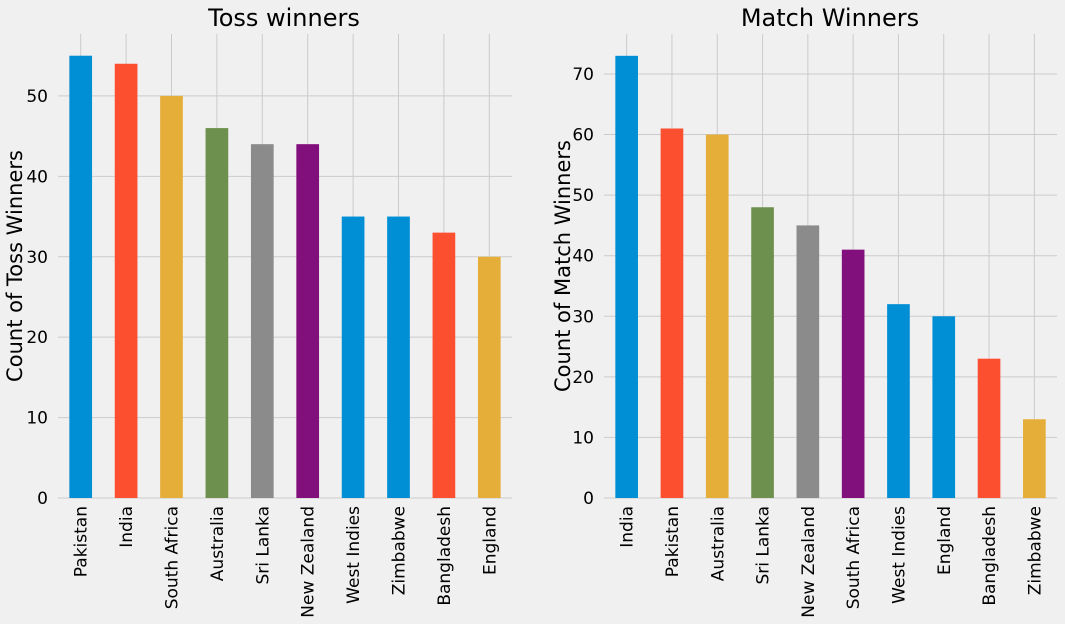  What do you see at coordinates (15, 266) in the screenshot?
I see `y-axis-label: Count of Toss Winners` at bounding box center [15, 266].